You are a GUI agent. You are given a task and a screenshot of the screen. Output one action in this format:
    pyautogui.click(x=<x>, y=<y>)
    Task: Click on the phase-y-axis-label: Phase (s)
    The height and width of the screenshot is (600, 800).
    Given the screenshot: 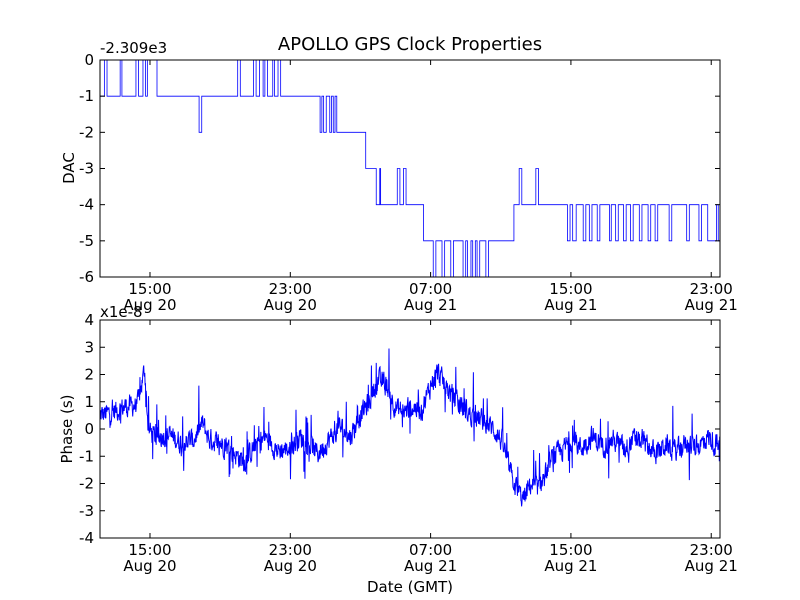 What is the action you would take?
    pyautogui.click(x=67, y=428)
    